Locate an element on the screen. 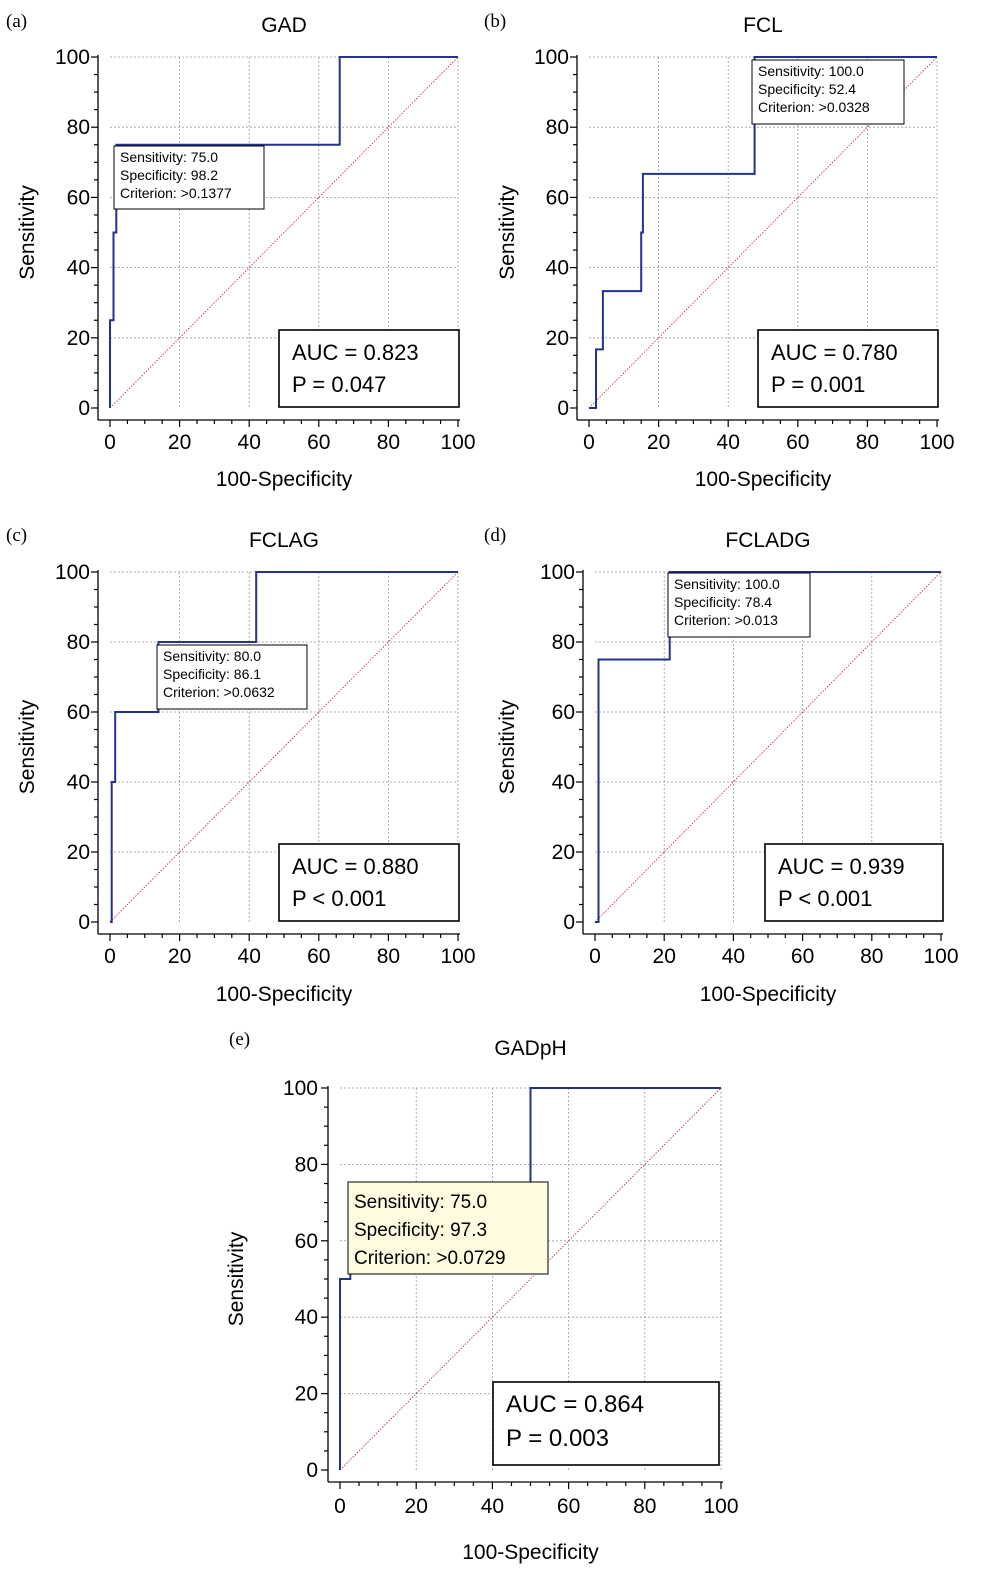  chart-title: FCLAG is located at coordinates (284, 540).